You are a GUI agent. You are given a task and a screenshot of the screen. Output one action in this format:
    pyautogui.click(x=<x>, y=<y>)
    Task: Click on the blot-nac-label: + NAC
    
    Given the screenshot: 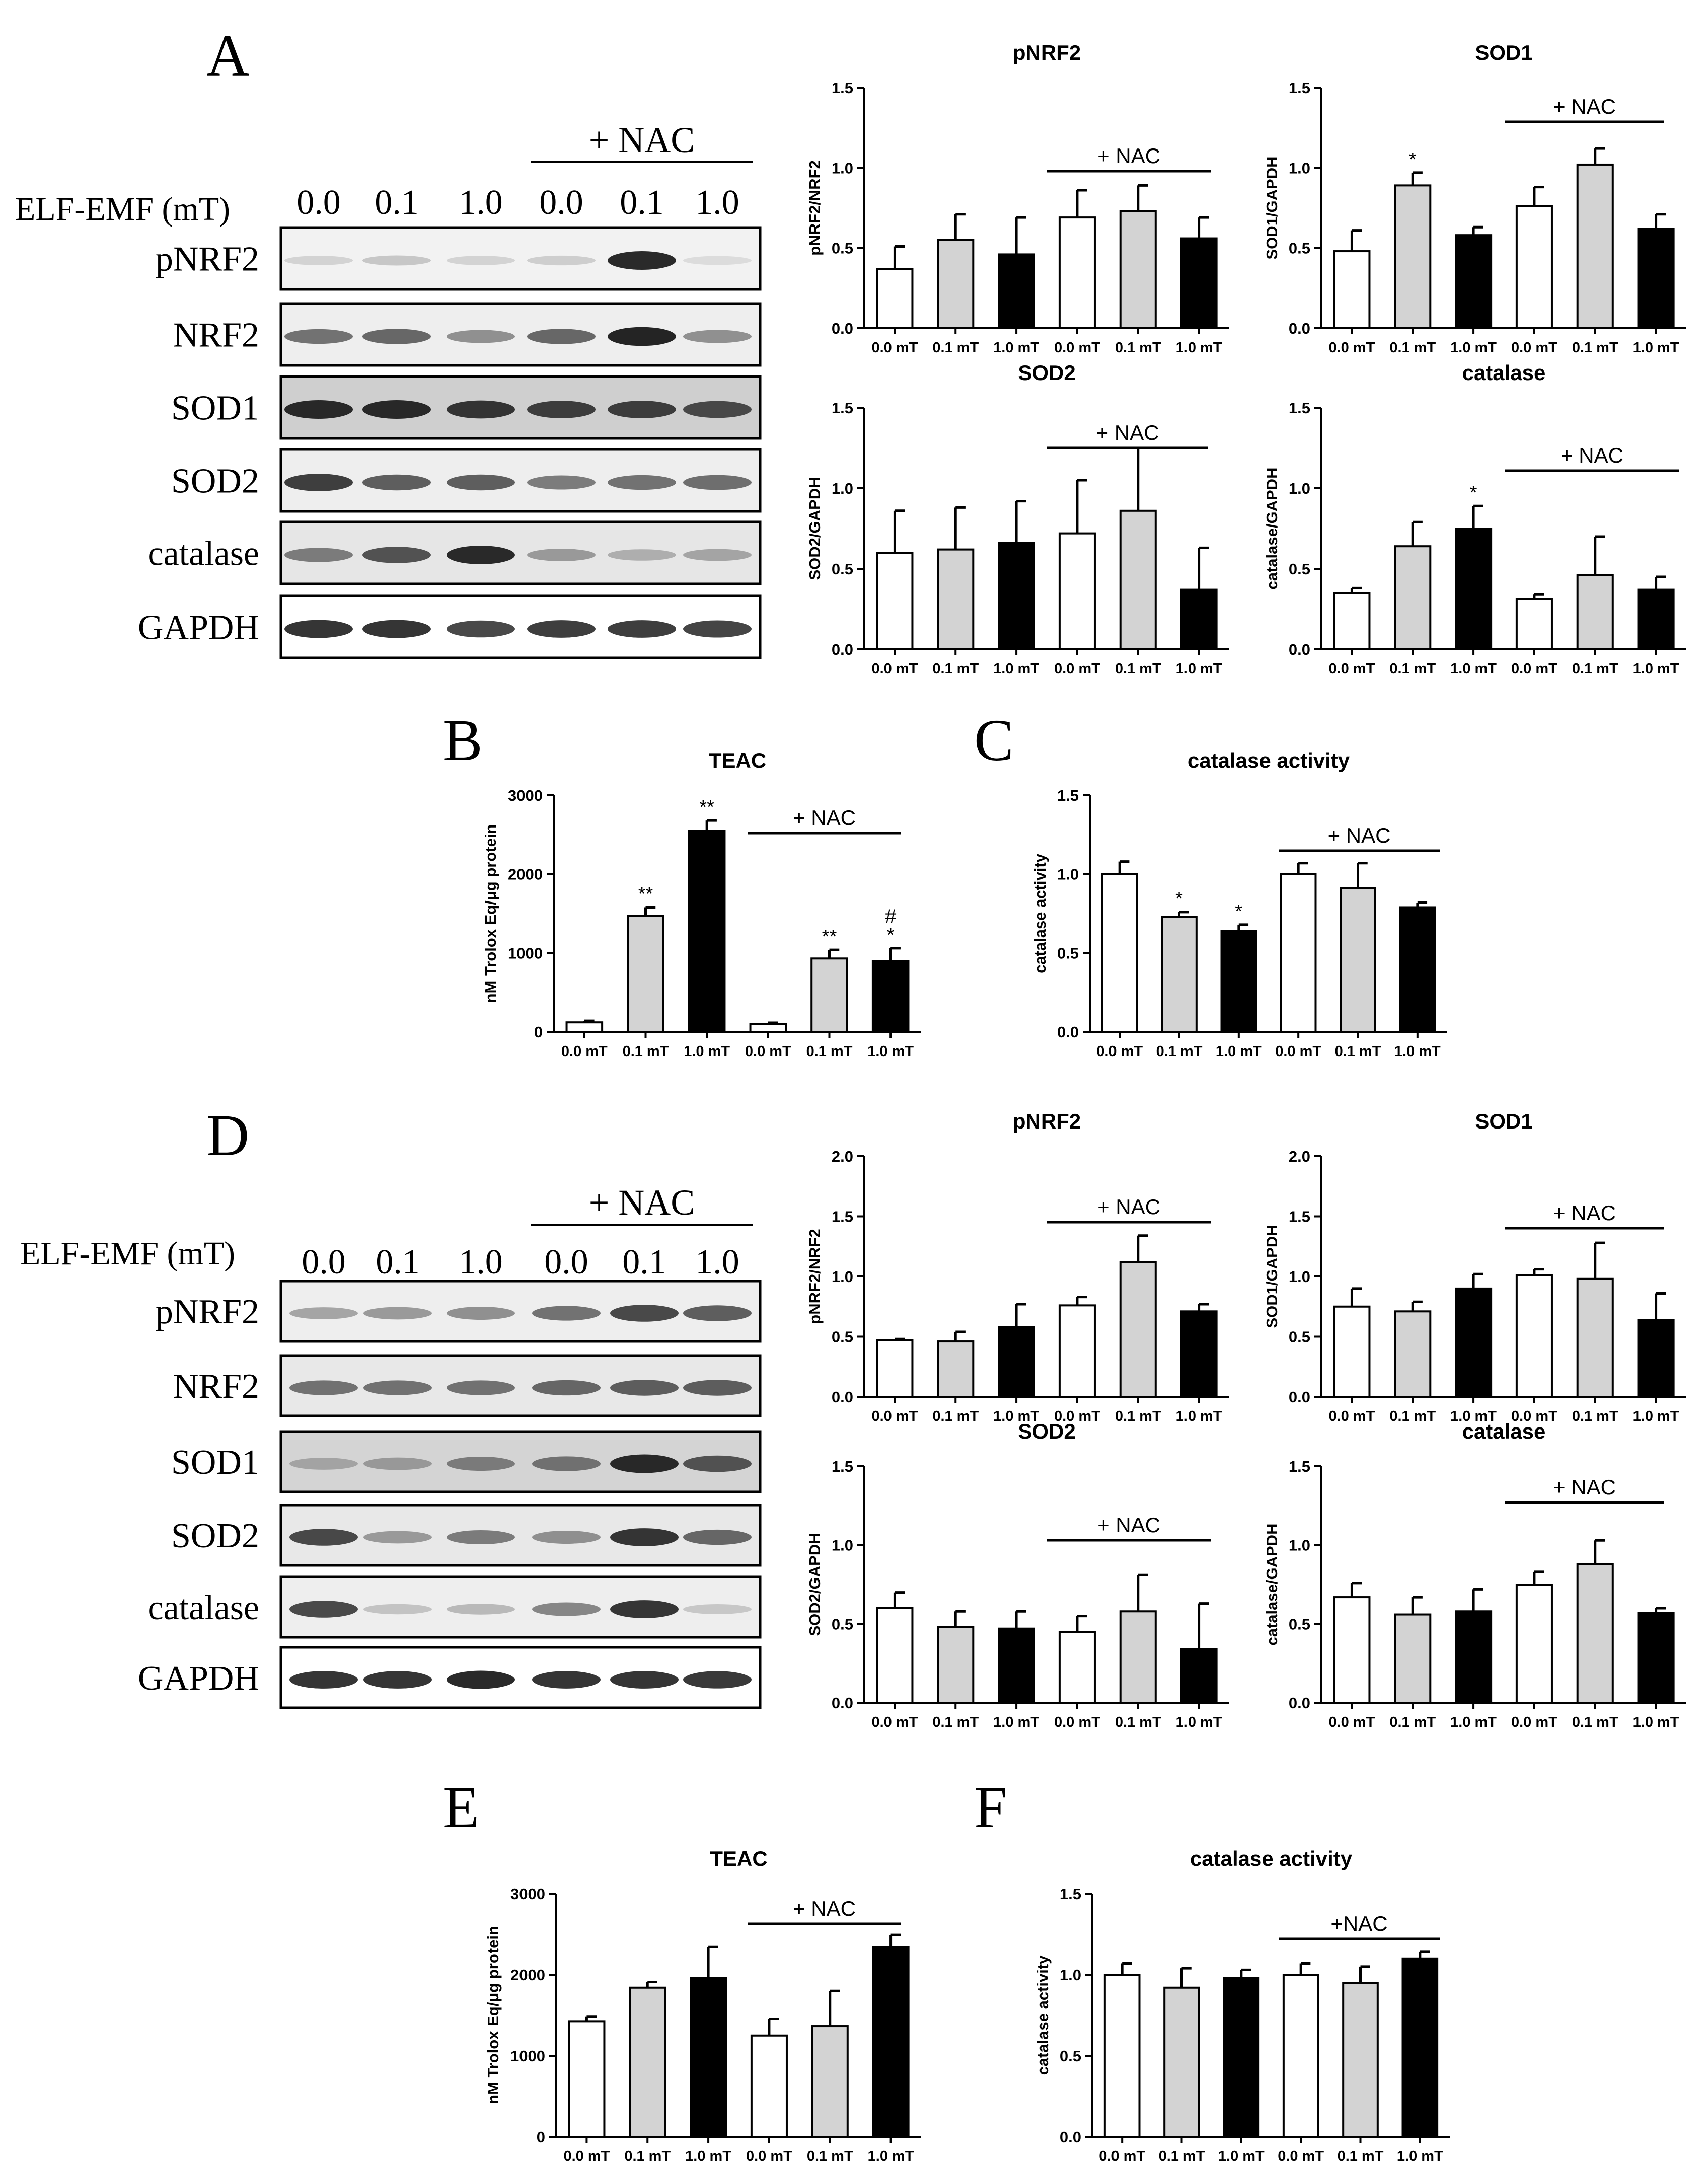 What is the action you would take?
    pyautogui.click(x=642, y=1202)
    